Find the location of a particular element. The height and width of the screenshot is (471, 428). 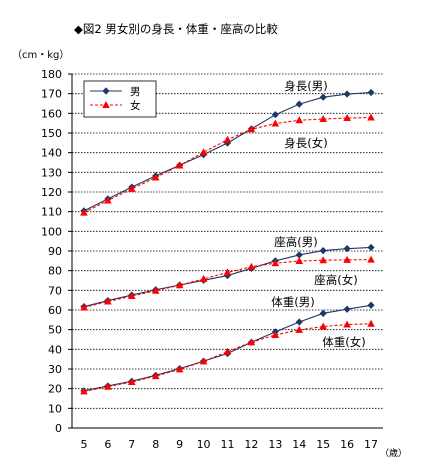

x-tick-label: 16 is located at coordinates (347, 444).